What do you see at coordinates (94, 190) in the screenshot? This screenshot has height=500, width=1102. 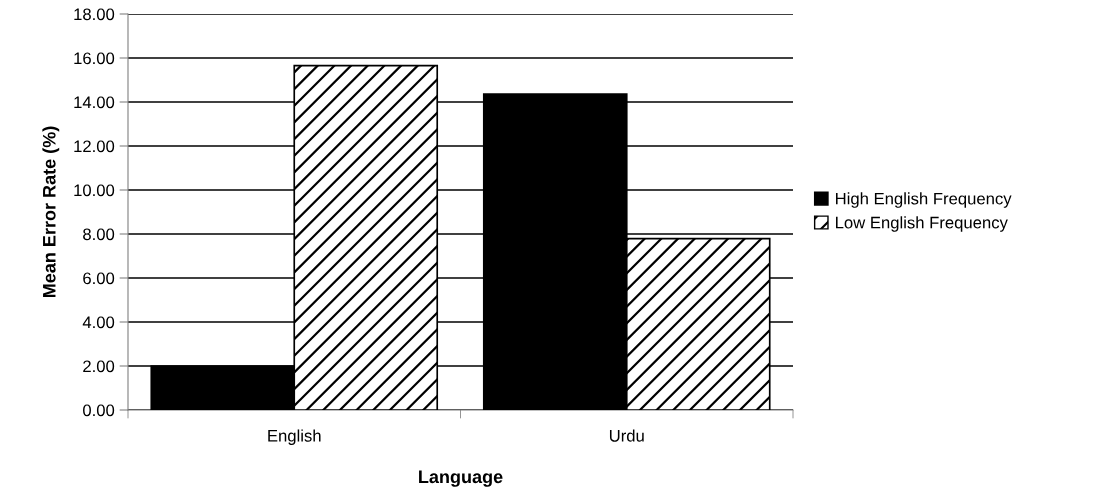 I see `y-tick-label: 10.00` at bounding box center [94, 190].